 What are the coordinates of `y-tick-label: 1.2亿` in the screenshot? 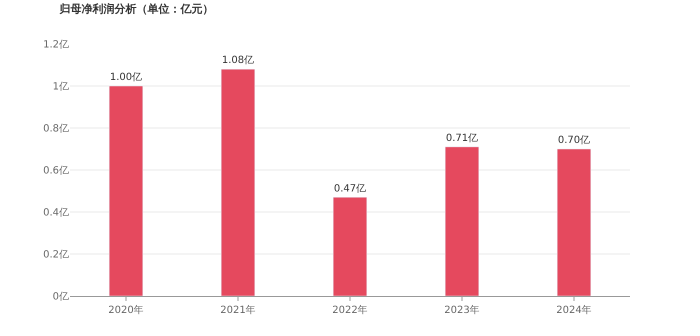 It's located at (56, 45).